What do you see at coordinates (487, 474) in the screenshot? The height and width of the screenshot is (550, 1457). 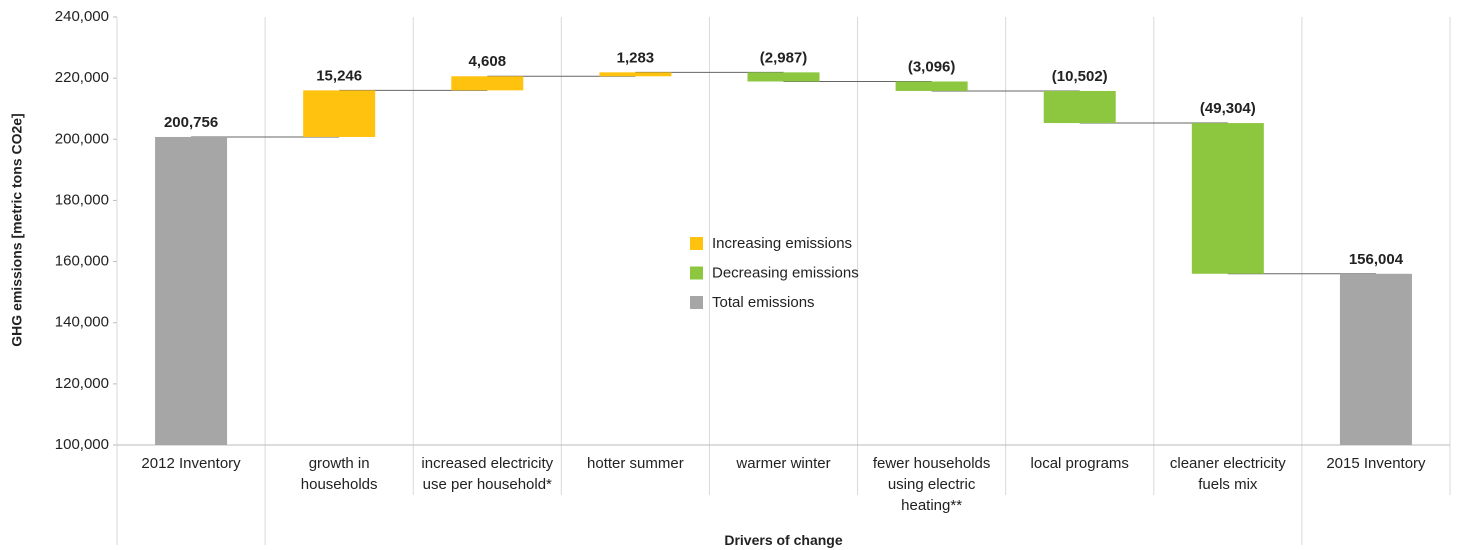 I see `x-tick-label: increased electricity use per household*` at bounding box center [487, 474].